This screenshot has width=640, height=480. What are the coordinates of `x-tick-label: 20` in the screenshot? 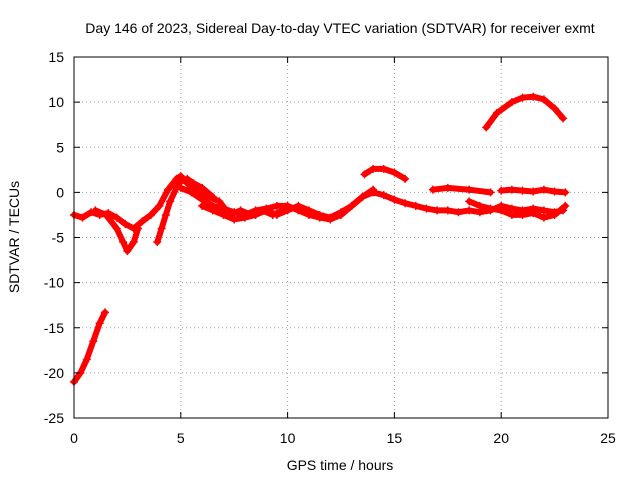 It's located at (501, 438).